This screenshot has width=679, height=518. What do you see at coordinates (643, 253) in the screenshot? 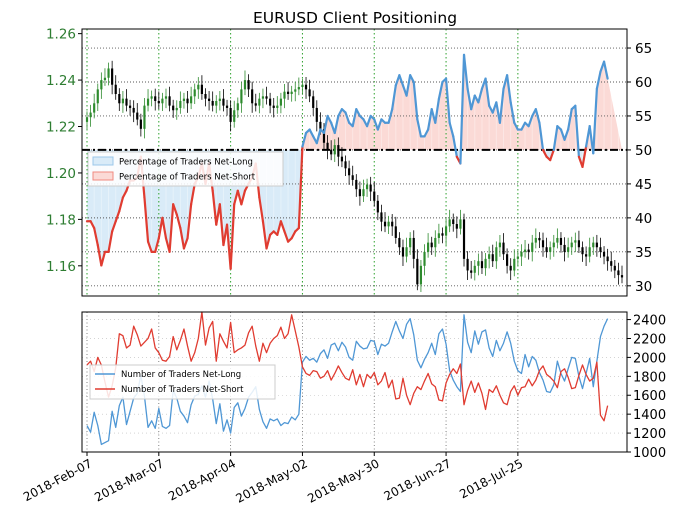
I see `percent-tick-label: 35` at bounding box center [643, 253].